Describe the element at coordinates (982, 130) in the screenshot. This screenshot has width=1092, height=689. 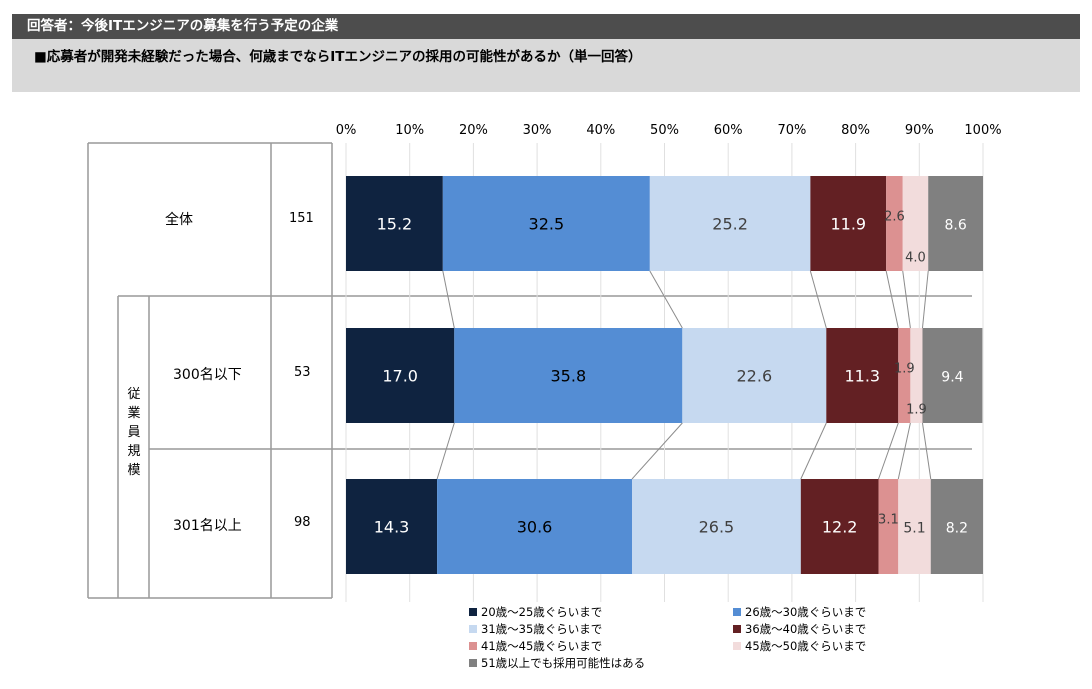
I see `x-tick-label: 100%` at that location.